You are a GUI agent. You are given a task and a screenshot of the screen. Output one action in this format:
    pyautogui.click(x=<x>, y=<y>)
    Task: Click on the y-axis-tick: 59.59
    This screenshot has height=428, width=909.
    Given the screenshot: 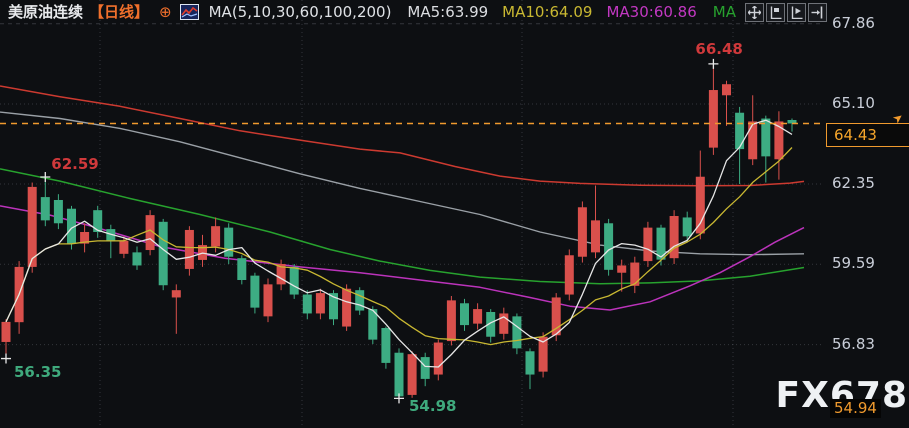 What is the action you would take?
    pyautogui.click(x=853, y=263)
    